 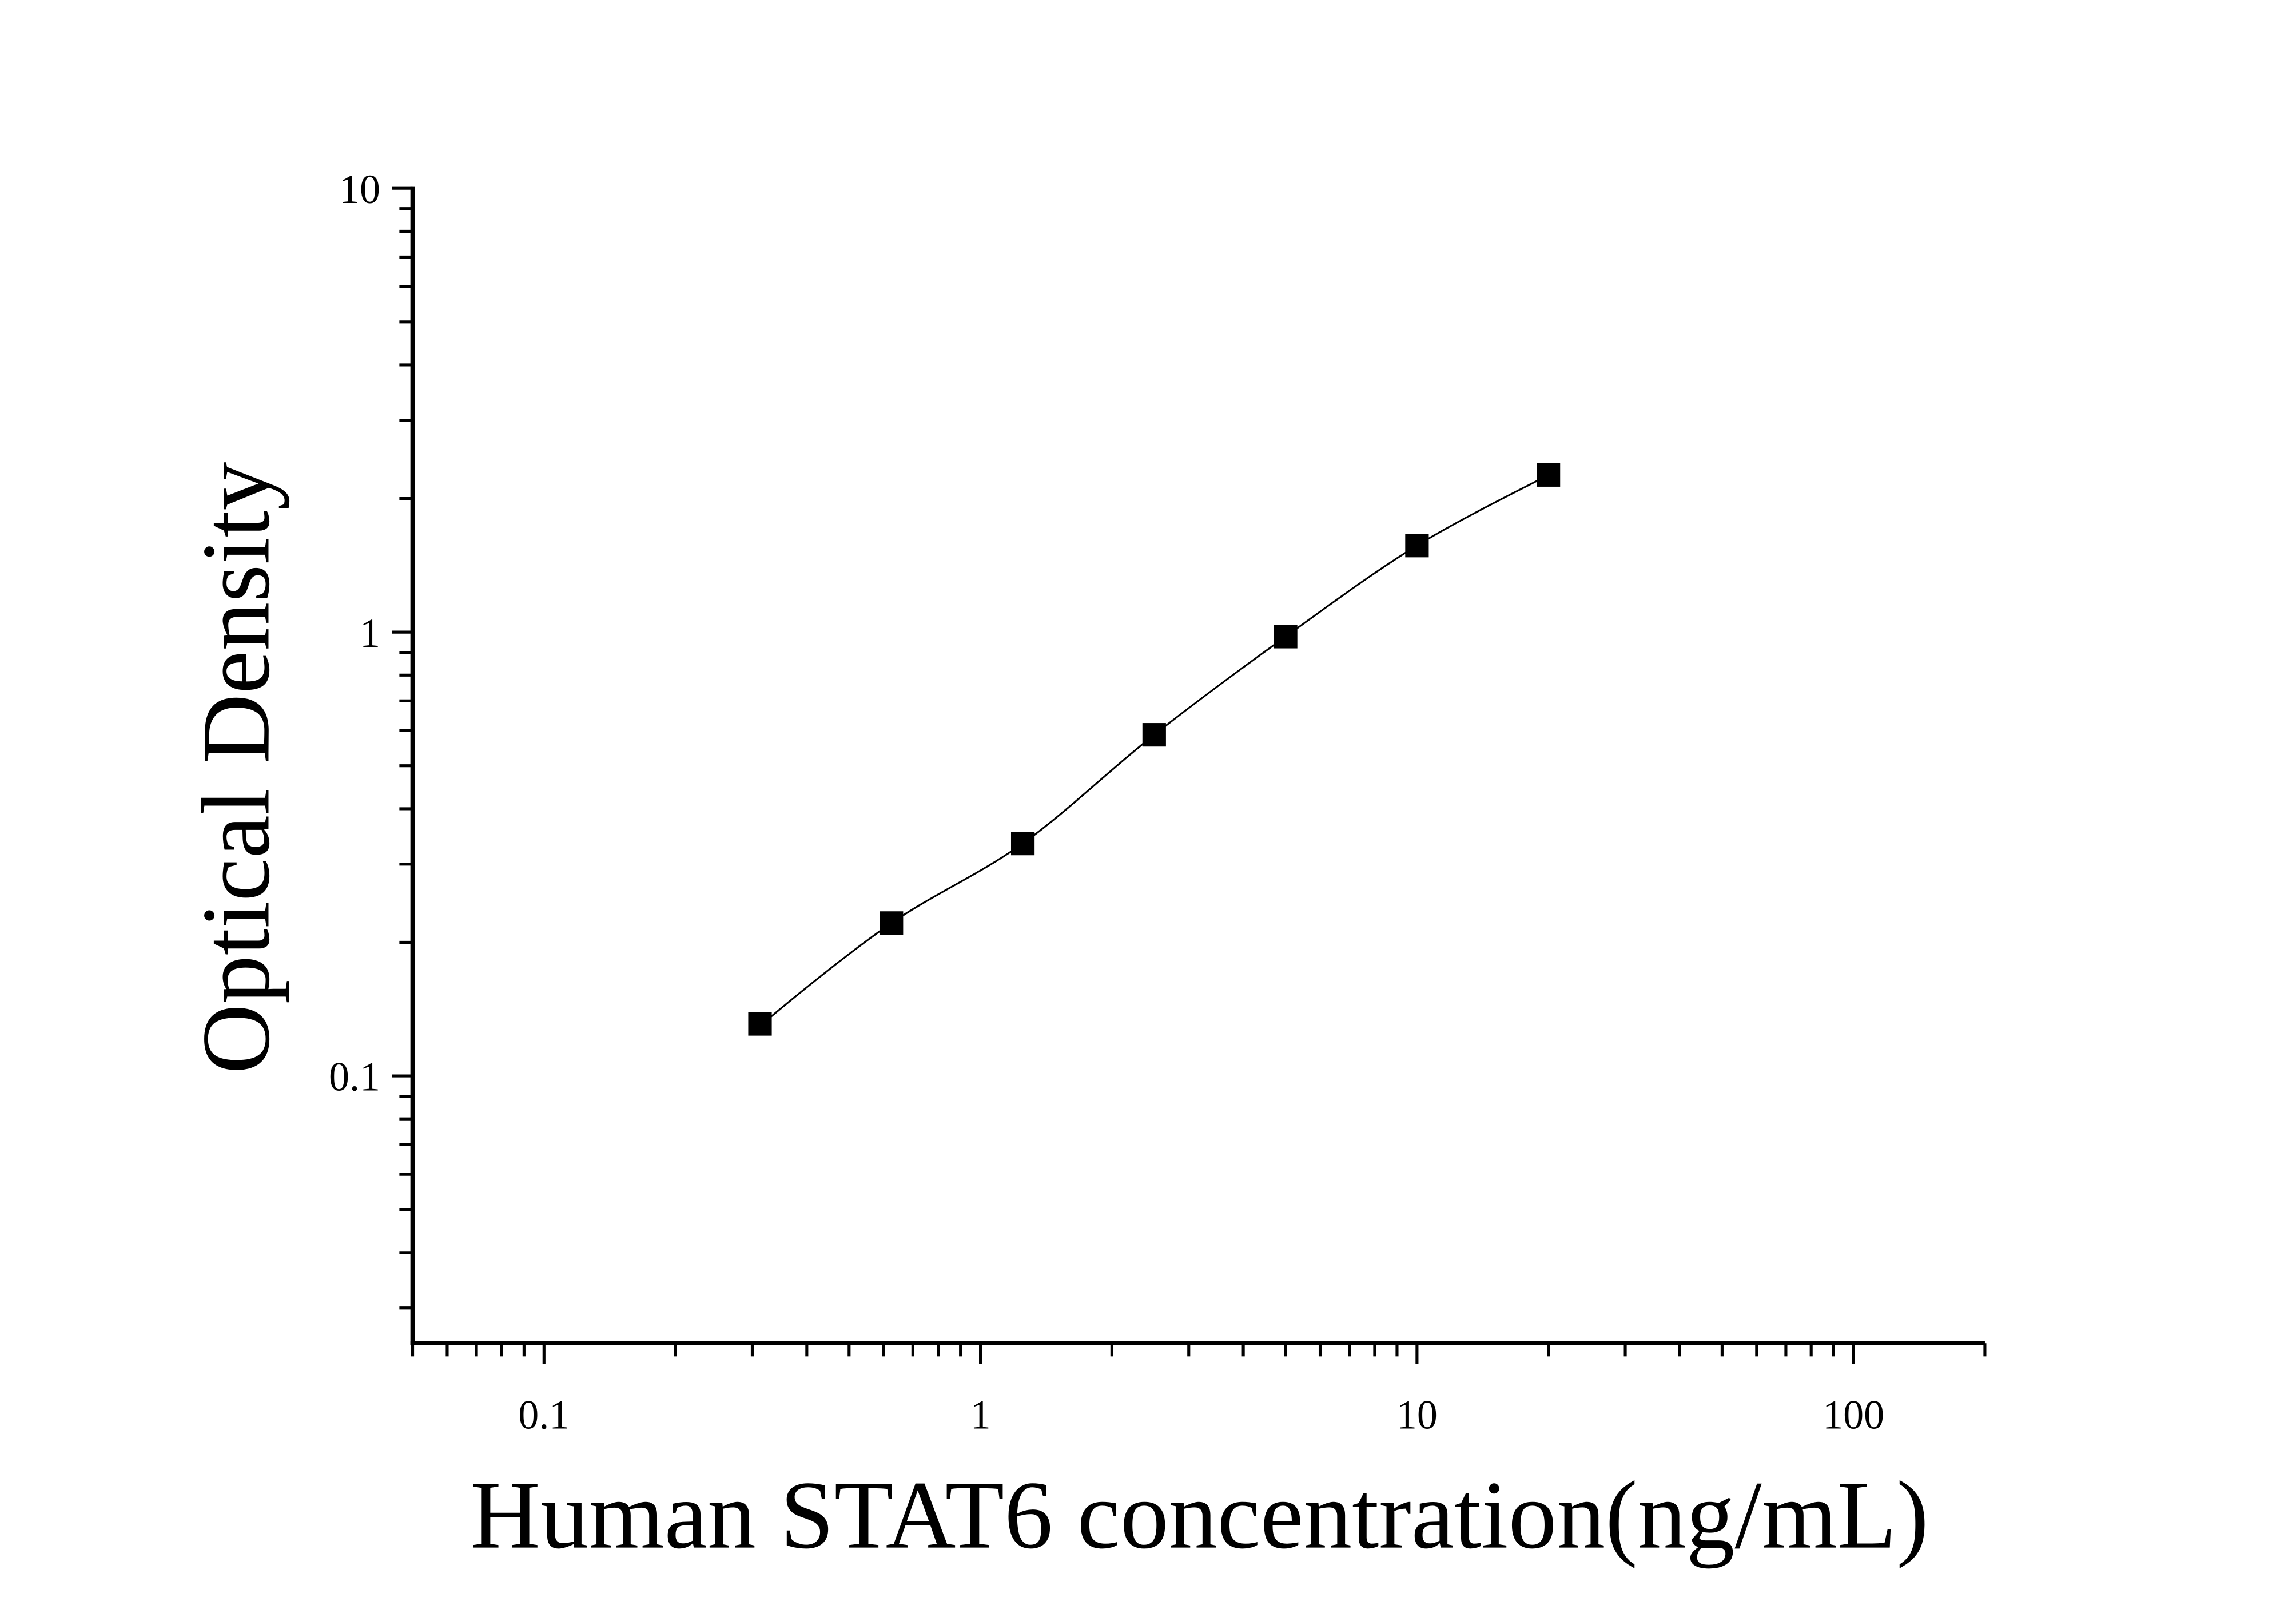 I want to click on x-tick-label: 10, so click(x=1417, y=1414).